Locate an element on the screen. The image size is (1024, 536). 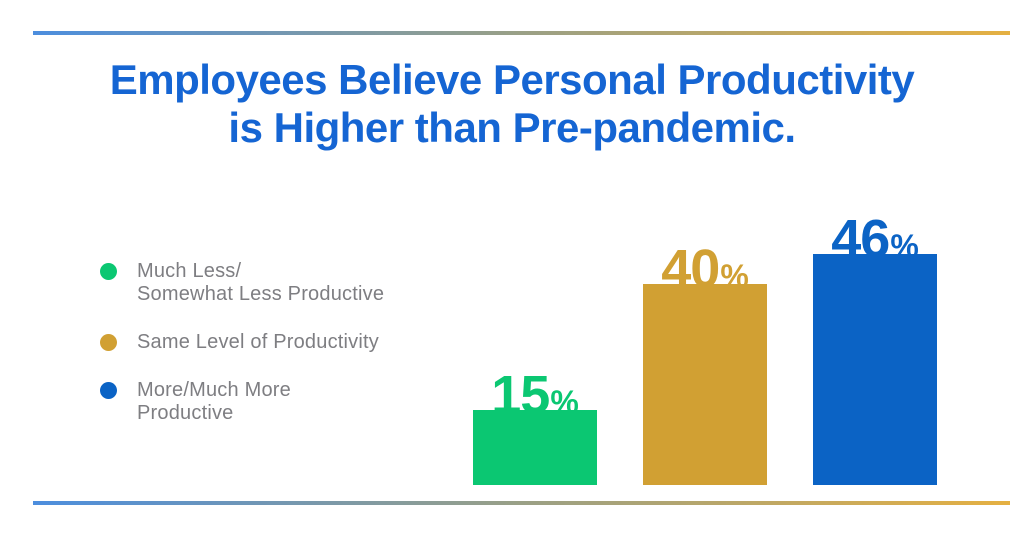
legend-label: Much Less/ Somewhat Less Productive is located at coordinates (261, 282).